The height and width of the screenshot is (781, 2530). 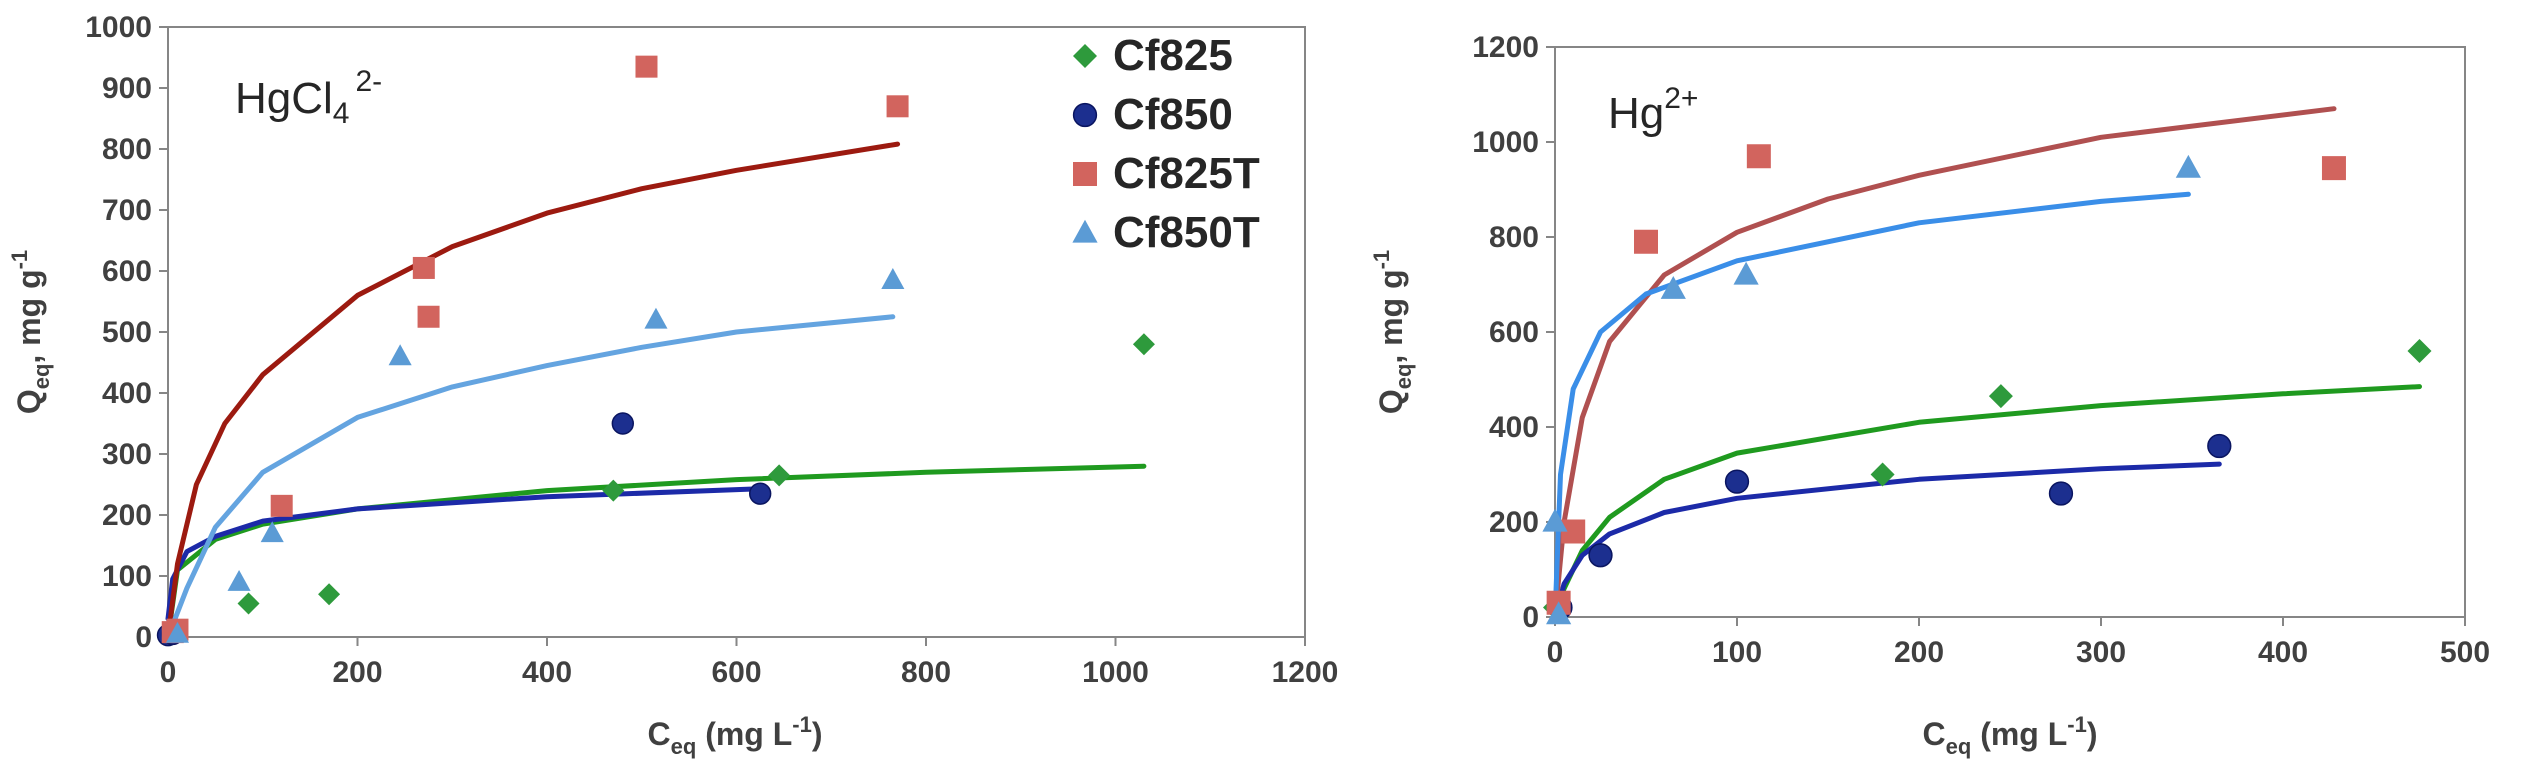 I want to click on legend-marker-cf850, so click(x=1085, y=115).